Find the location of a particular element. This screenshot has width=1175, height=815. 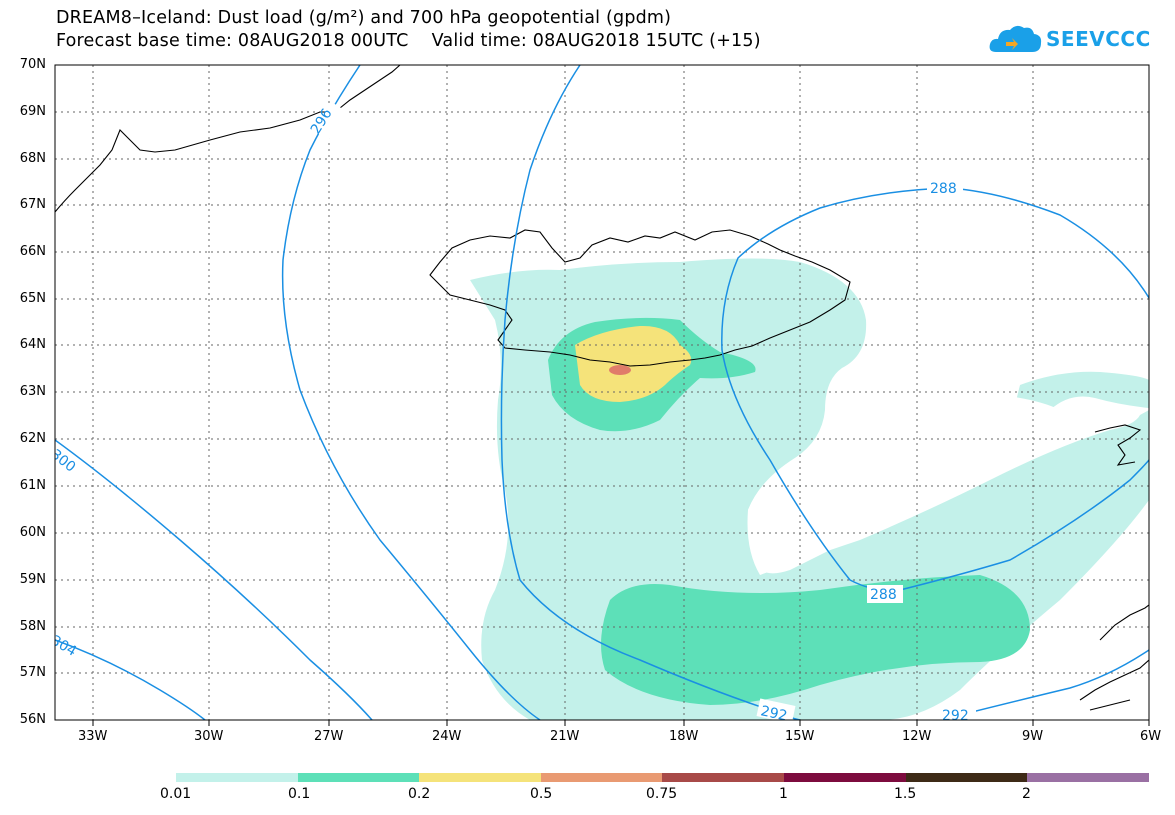

cloud-icon is located at coordinates (1015, 38).